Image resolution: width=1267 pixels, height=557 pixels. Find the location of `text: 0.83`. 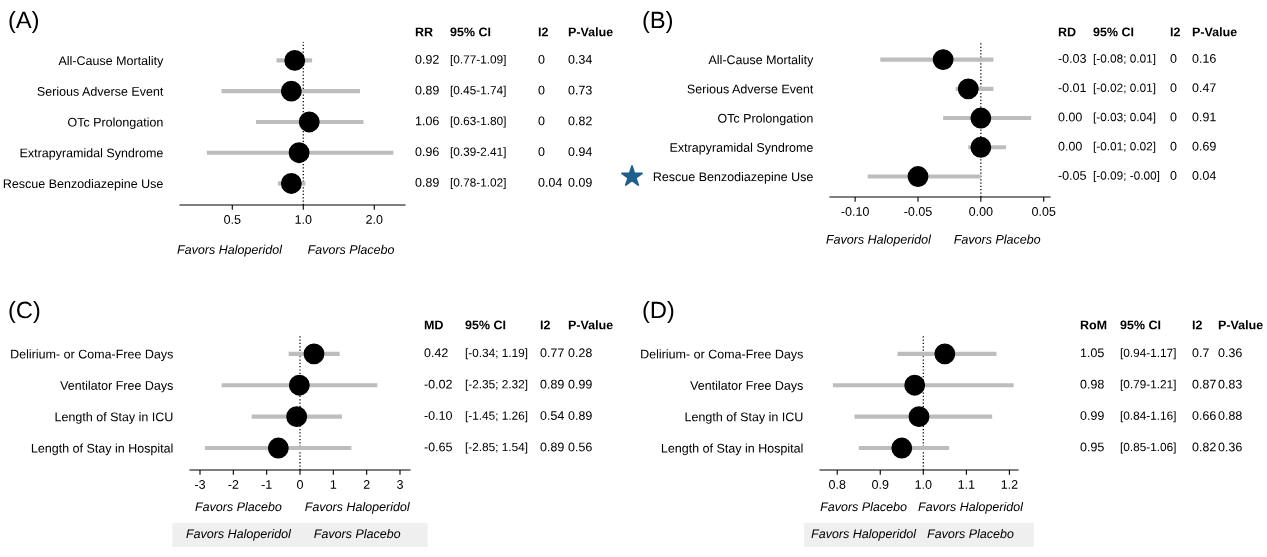

text: 0.83 is located at coordinates (1230, 384).